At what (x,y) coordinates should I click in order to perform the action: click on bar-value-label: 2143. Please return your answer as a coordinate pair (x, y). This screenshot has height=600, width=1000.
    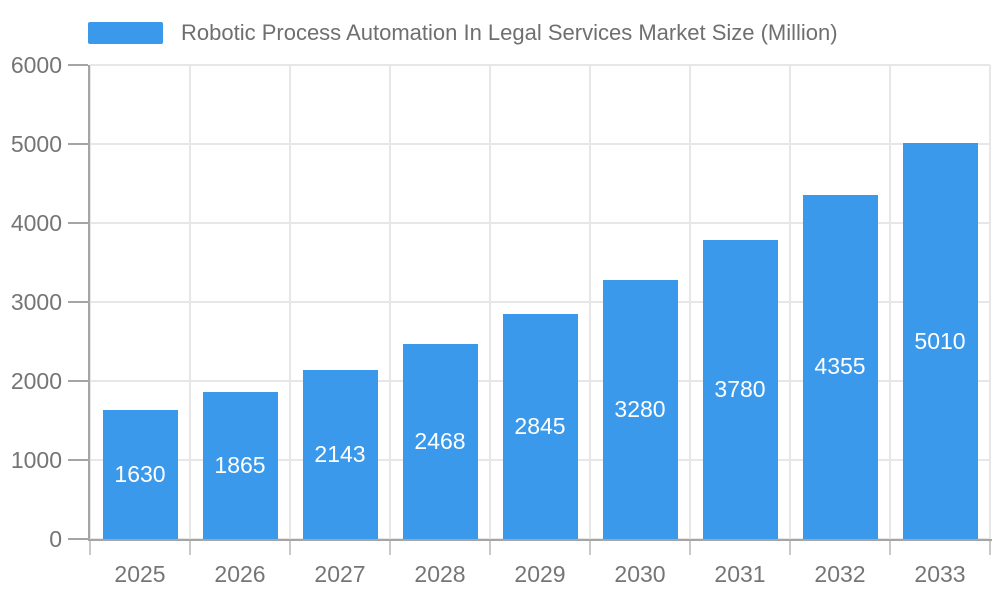
    Looking at the image, I should click on (340, 453).